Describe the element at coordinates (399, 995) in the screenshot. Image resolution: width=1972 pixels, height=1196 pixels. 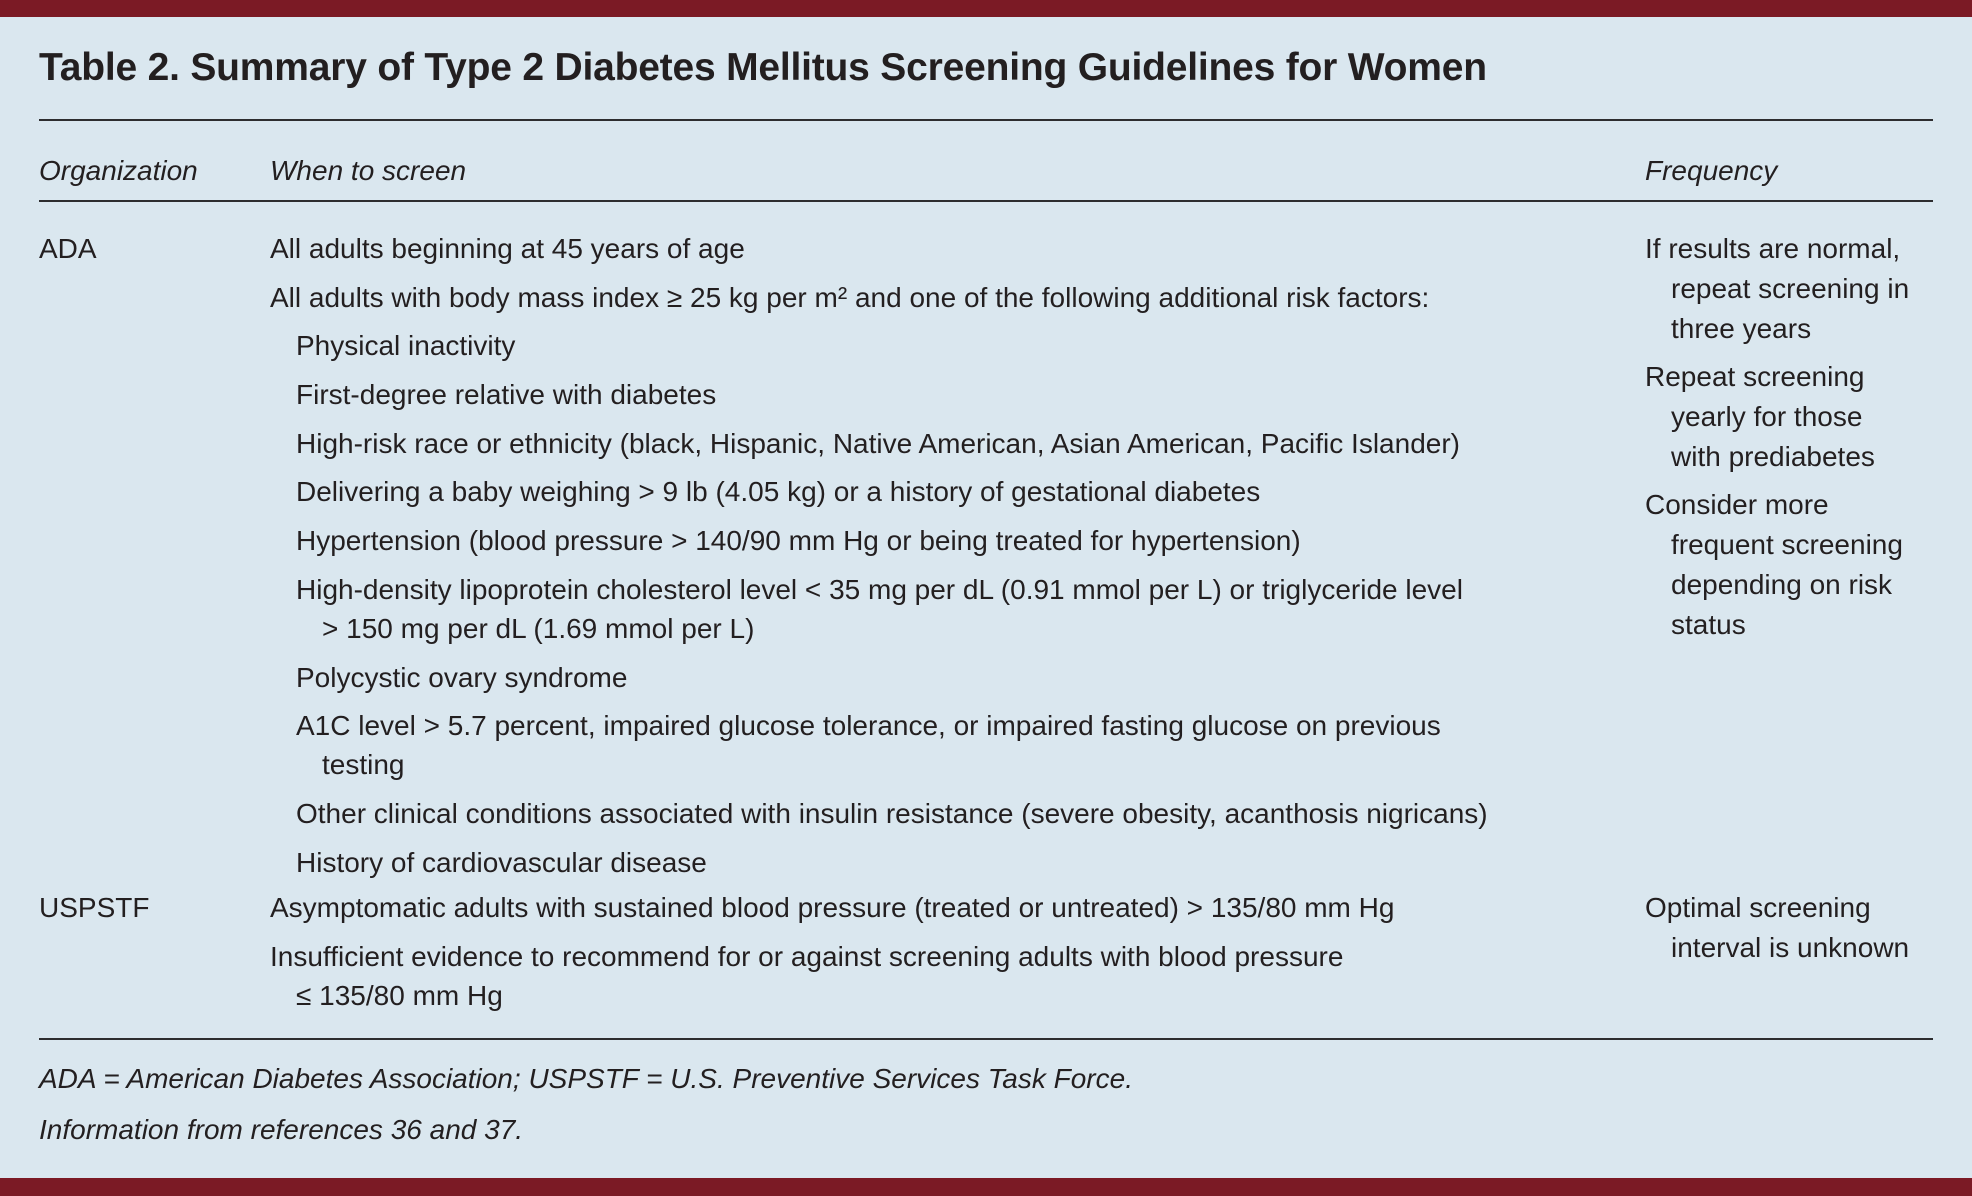
I see `criterion-line: ≤ 135/80 mm Hg` at that location.